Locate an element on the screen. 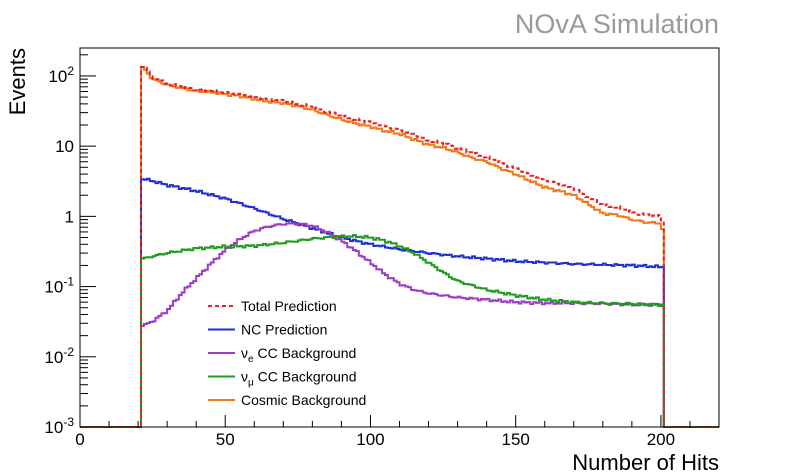 This screenshot has height=474, width=798. y-tick-label: 10⁻³ is located at coordinates (59, 426).